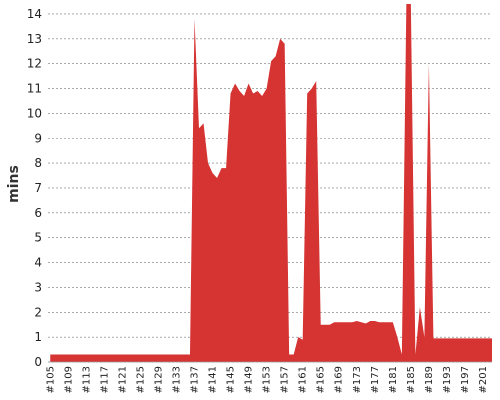 This screenshot has height=400, width=500. Describe the element at coordinates (38, 188) in the screenshot. I see `y-tick-label: 7` at that location.